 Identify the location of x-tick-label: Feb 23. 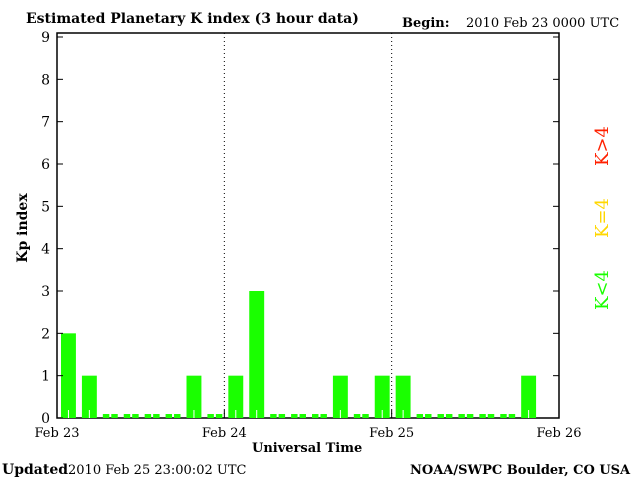
(57, 433).